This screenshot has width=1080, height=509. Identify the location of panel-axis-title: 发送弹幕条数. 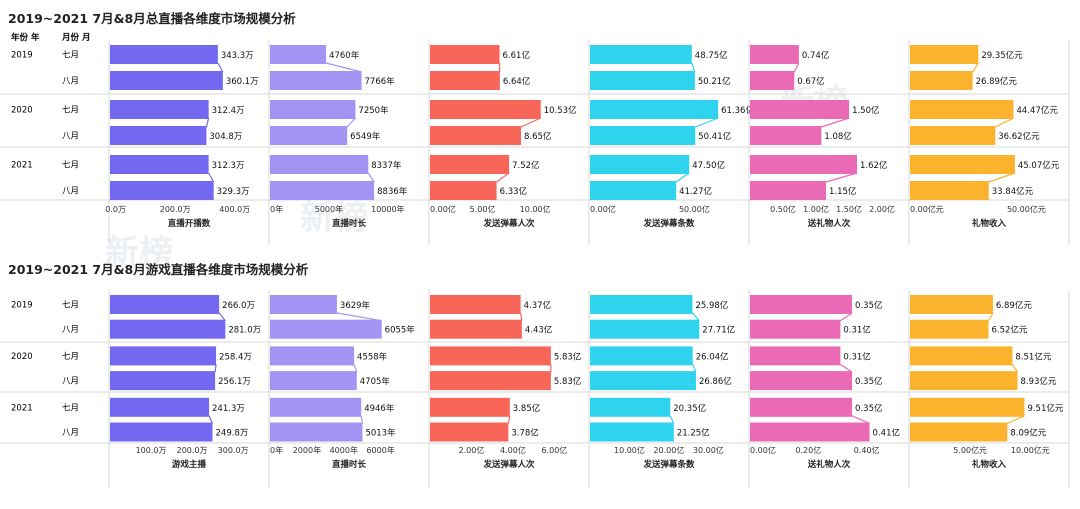
(668, 464).